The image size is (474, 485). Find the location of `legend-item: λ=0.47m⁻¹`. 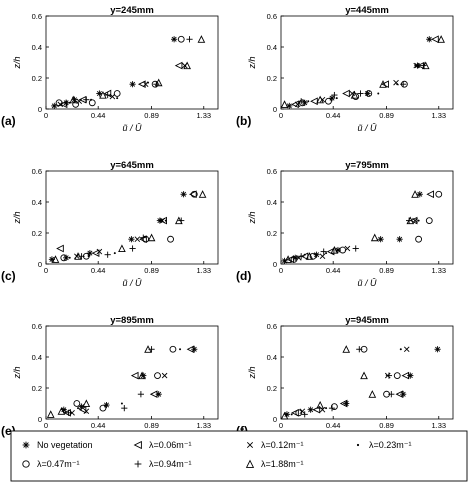

legend-item: λ=0.47m⁻¹ is located at coordinates (51, 464).